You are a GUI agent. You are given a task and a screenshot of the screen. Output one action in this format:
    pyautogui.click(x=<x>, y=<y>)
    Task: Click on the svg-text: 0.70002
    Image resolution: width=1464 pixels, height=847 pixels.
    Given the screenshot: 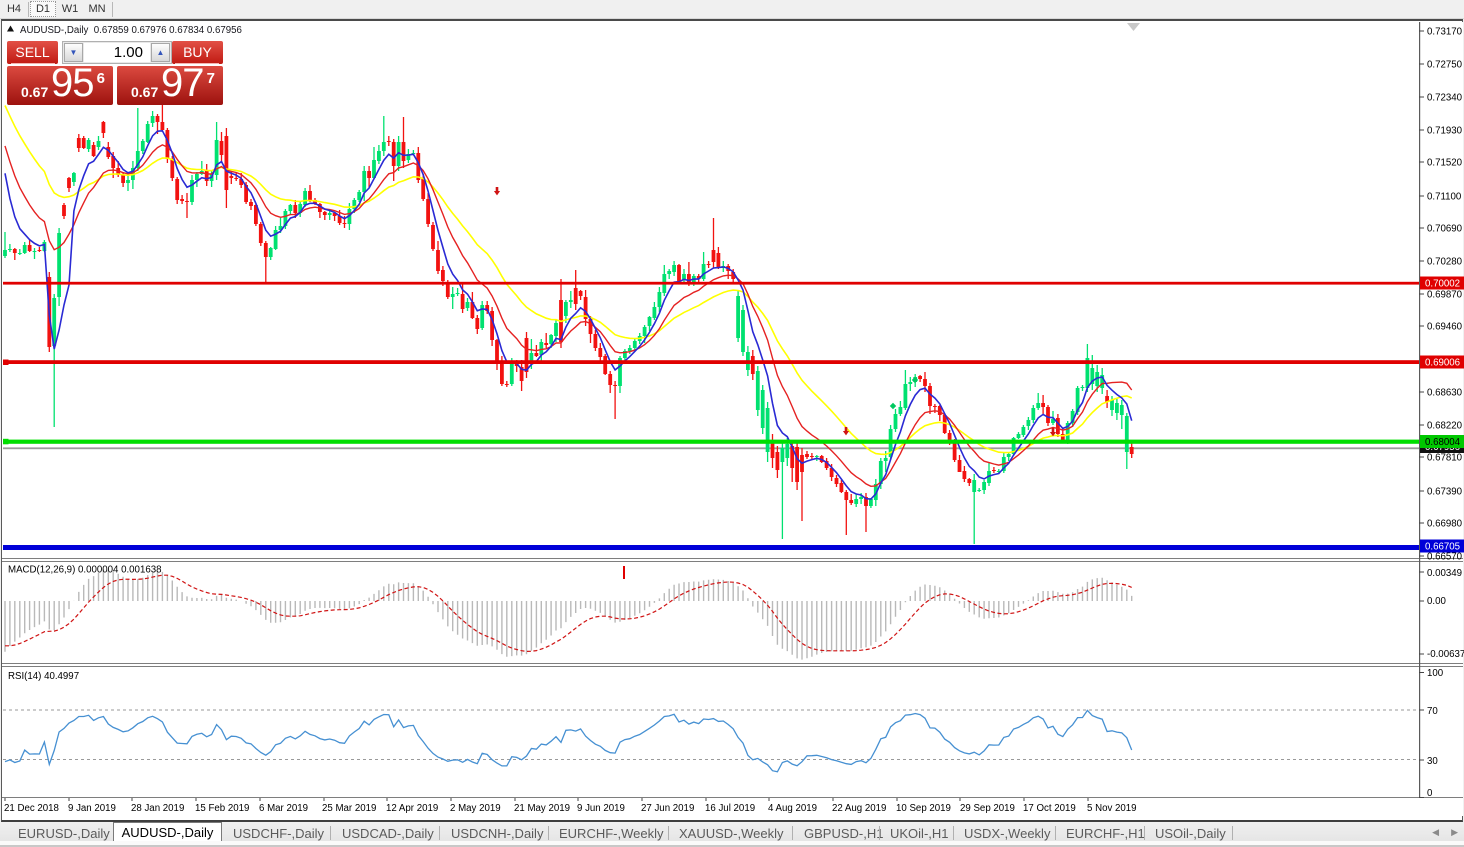 What is the action you would take?
    pyautogui.click(x=1442, y=284)
    